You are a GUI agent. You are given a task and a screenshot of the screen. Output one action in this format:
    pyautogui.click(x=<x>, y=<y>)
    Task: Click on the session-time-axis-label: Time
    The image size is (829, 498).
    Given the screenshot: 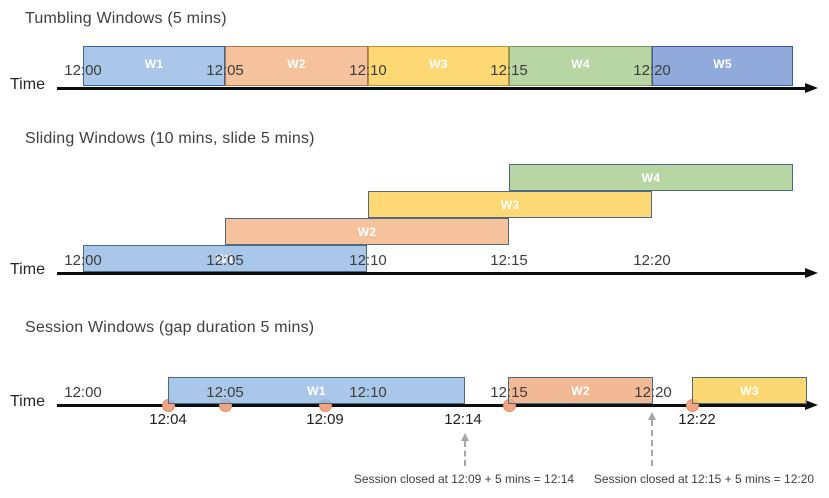 What is the action you would take?
    pyautogui.click(x=27, y=401)
    